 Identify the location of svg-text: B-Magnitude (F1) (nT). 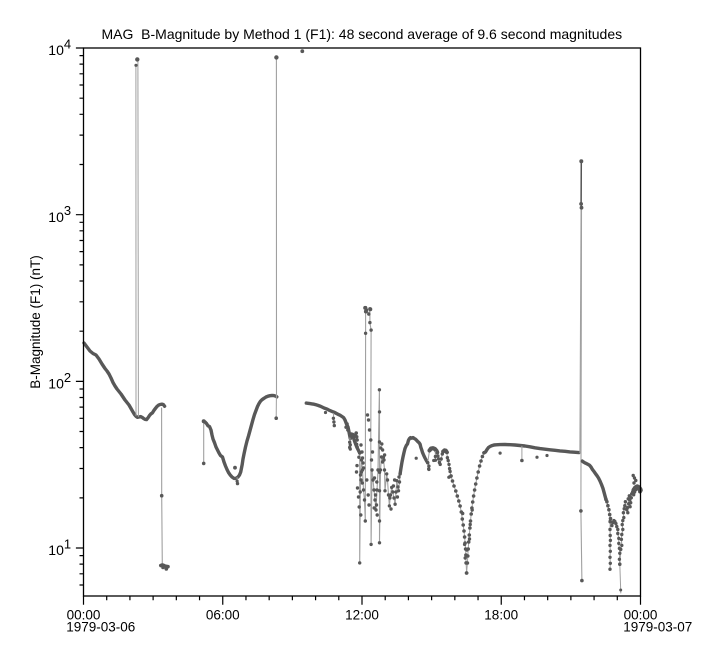
(35, 322).